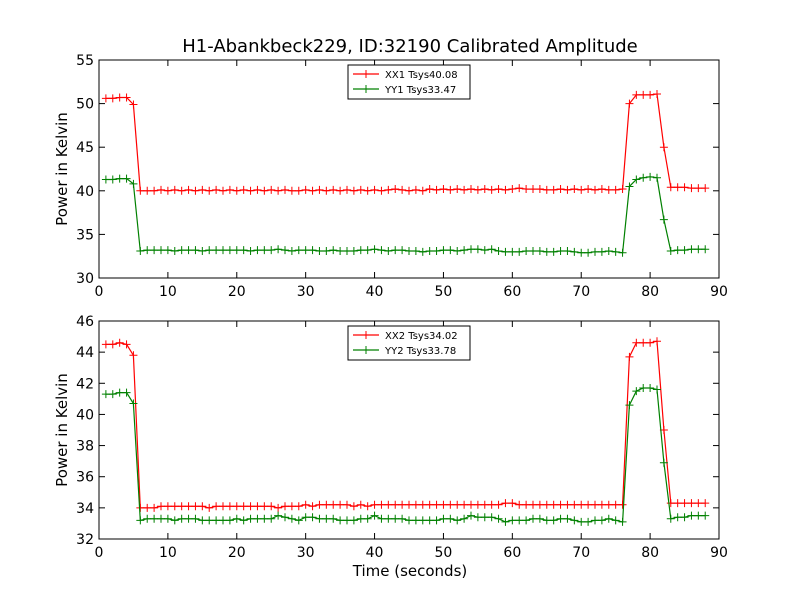  I want to click on x-tick-label: 10, so click(168, 292).